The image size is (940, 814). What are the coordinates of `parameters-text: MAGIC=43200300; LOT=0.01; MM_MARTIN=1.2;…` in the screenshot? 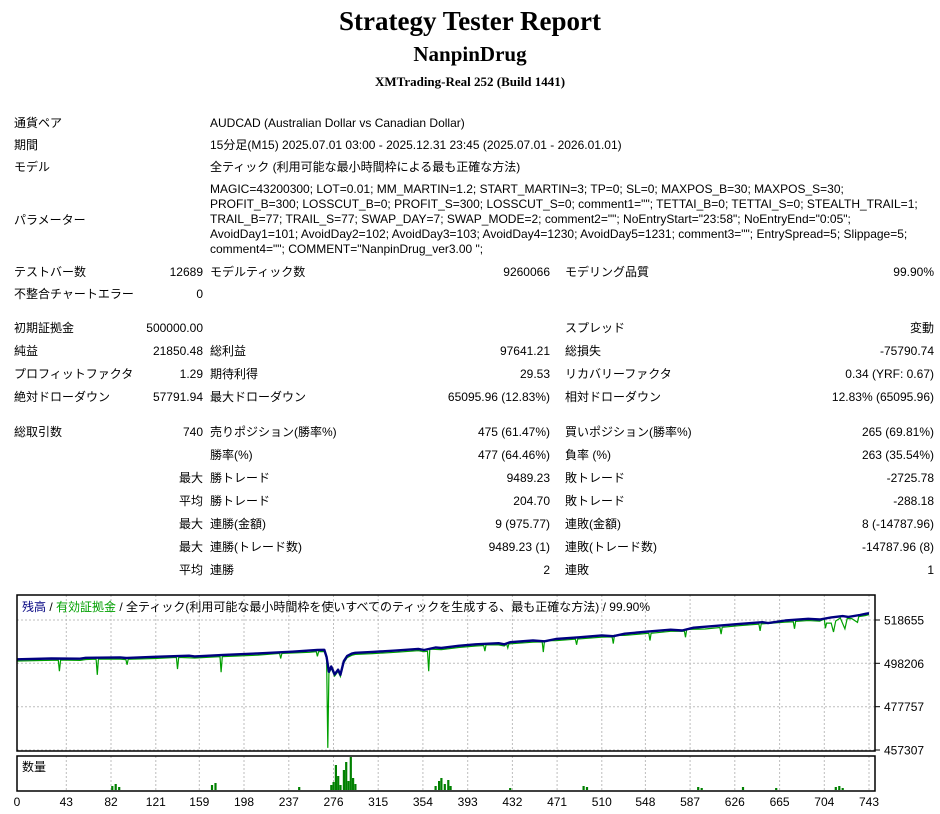 It's located at (564, 219).